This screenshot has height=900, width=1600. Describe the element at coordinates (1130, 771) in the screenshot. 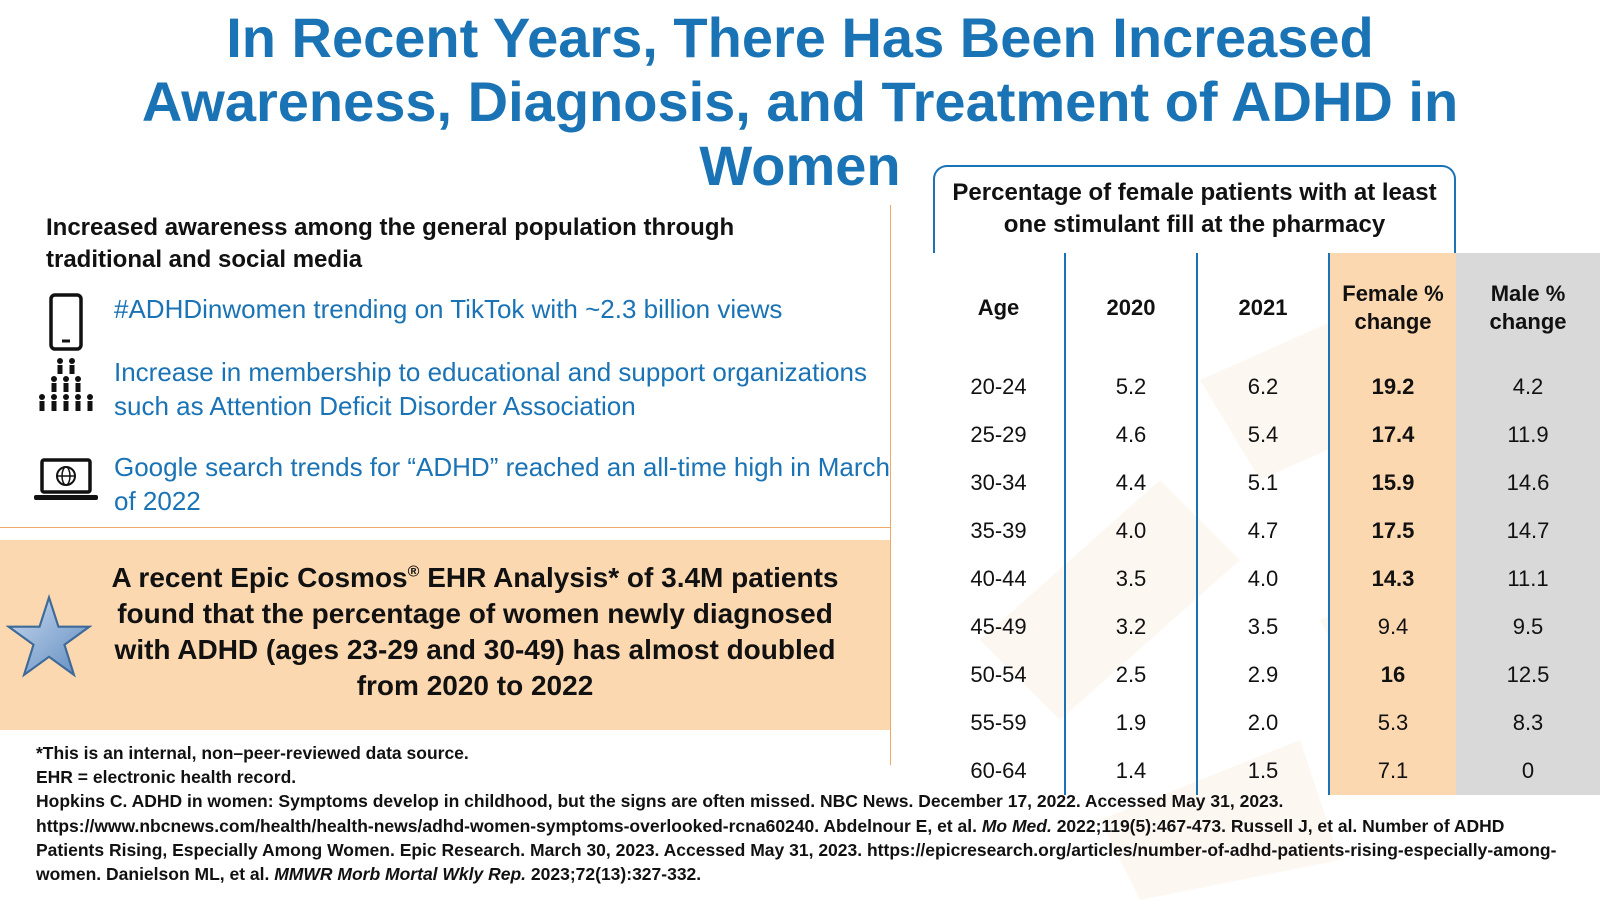

I see `cell-2020: 1.4` at that location.